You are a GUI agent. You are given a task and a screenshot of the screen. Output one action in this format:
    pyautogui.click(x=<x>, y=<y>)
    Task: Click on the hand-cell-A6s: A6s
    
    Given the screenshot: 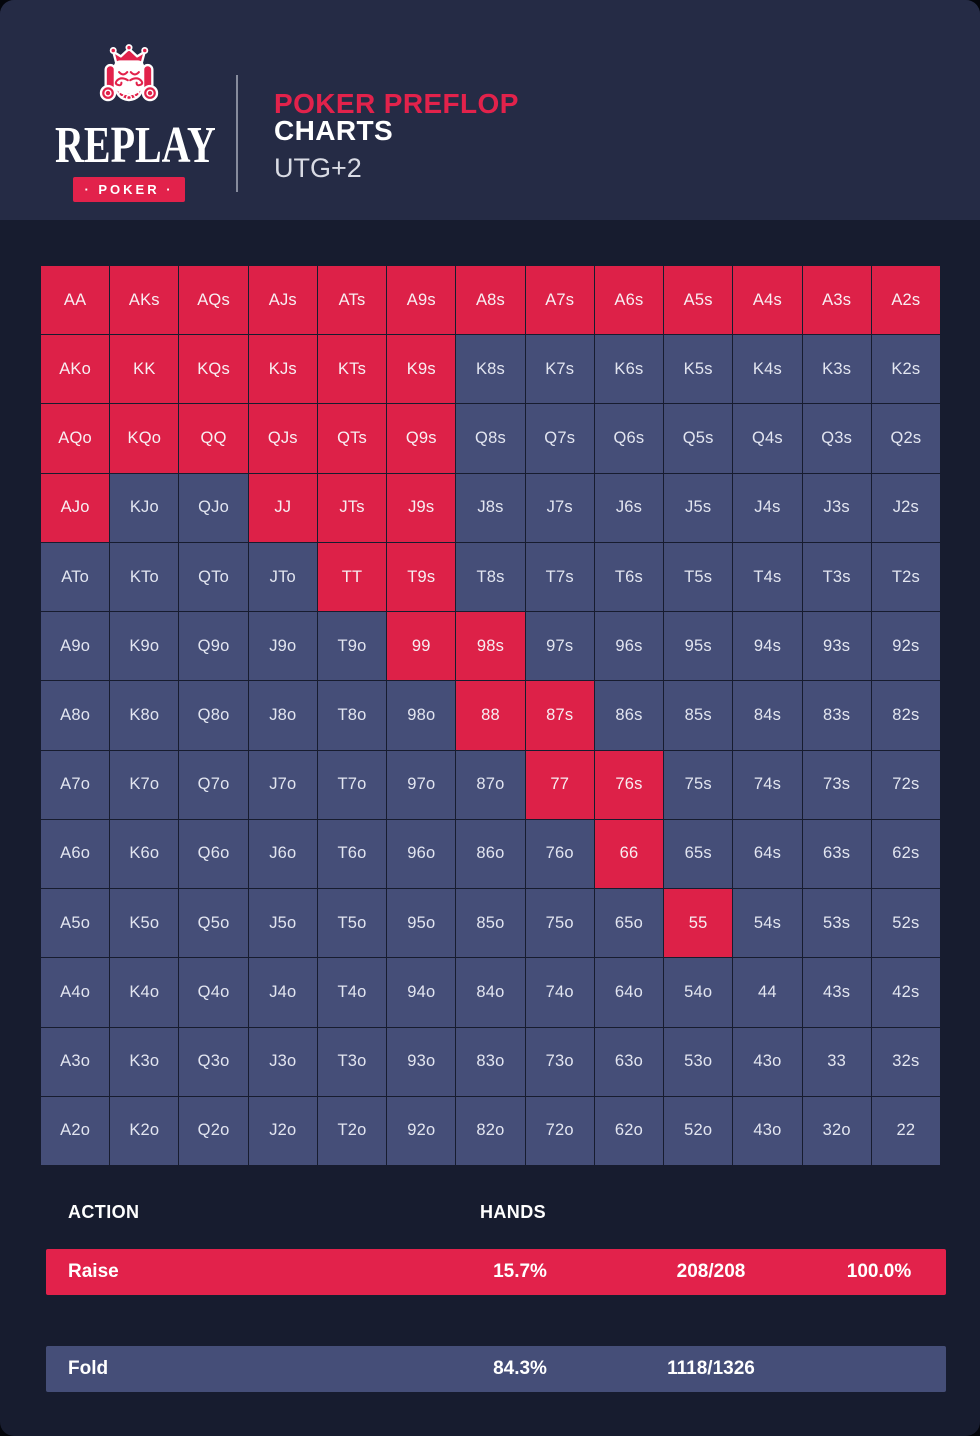 What is the action you would take?
    pyautogui.click(x=629, y=300)
    